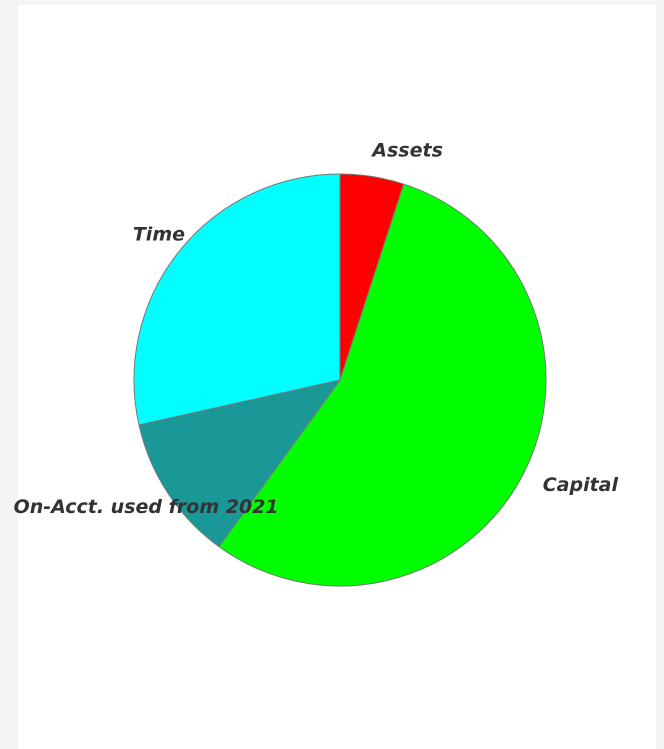  I want to click on slice-label: Capital, so click(581, 485).